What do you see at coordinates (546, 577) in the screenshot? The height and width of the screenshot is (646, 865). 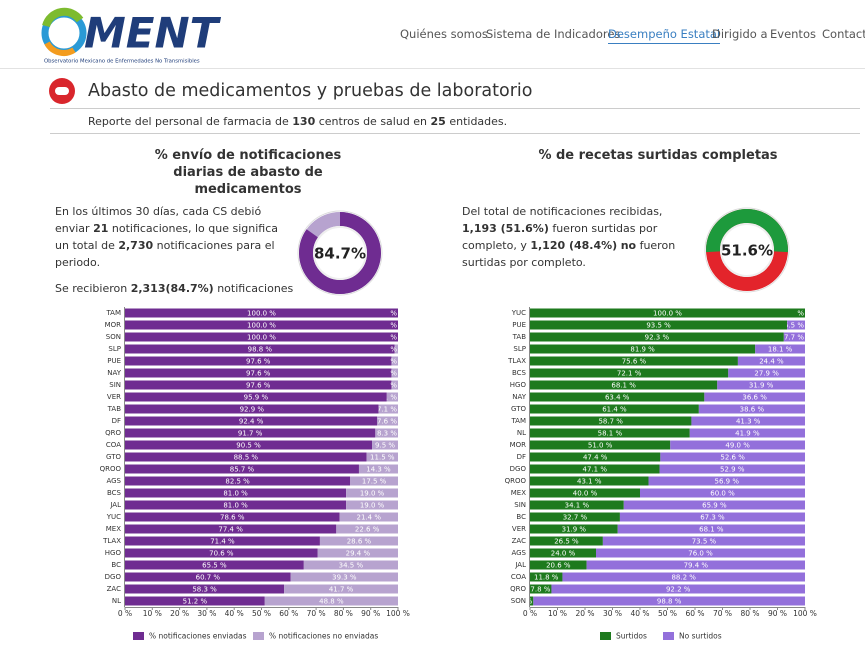 I see `value-label: 11.8 %` at bounding box center [546, 577].